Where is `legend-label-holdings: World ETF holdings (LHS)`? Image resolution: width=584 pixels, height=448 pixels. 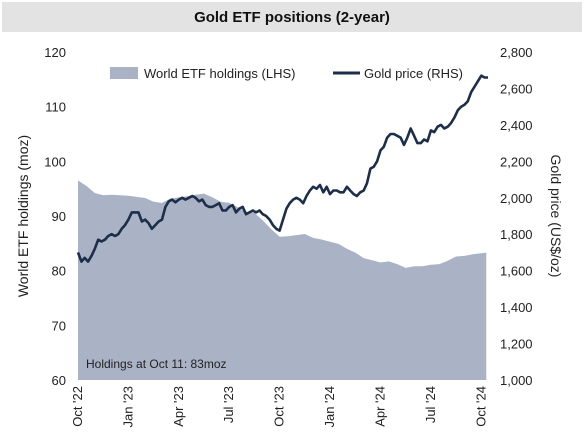
legend-label-holdings: World ETF holdings (LHS) is located at coordinates (219, 73).